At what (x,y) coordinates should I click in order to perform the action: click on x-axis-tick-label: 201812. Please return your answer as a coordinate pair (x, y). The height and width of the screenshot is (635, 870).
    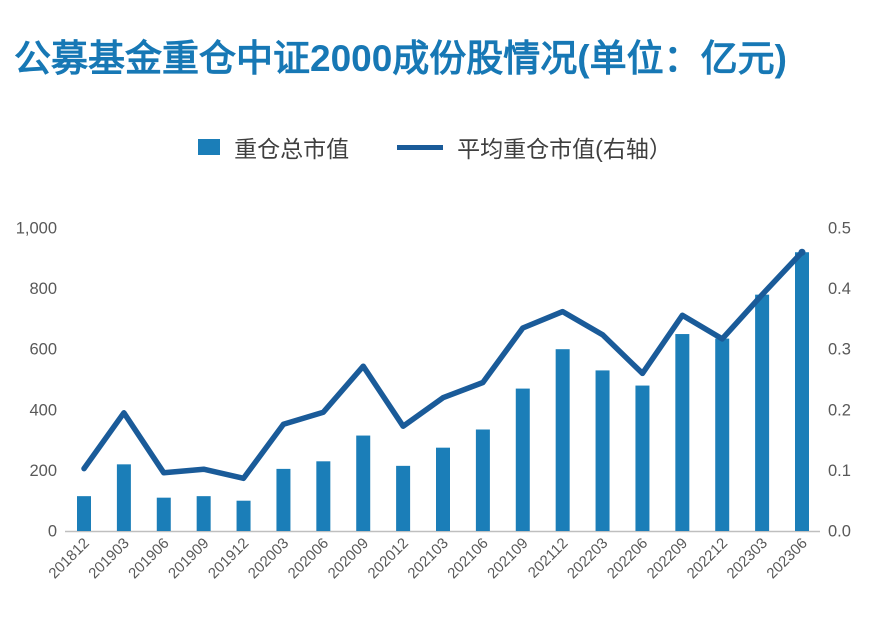
    Looking at the image, I should click on (68, 558).